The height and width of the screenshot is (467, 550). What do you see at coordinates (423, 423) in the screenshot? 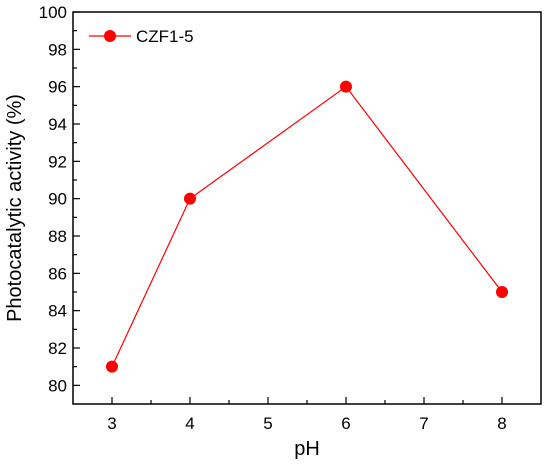
I see `x-tick-label: 7` at bounding box center [423, 423].